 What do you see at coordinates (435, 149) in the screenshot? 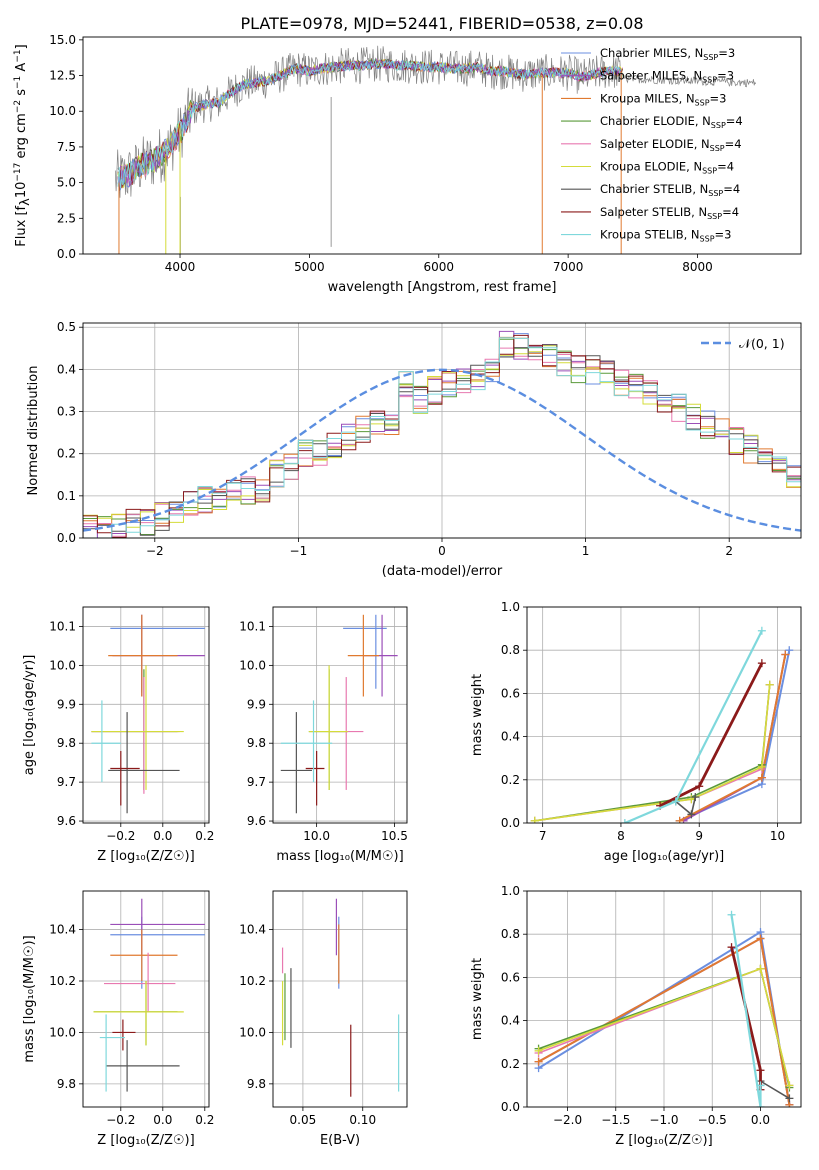
I see `spectrum-lines` at bounding box center [435, 149].